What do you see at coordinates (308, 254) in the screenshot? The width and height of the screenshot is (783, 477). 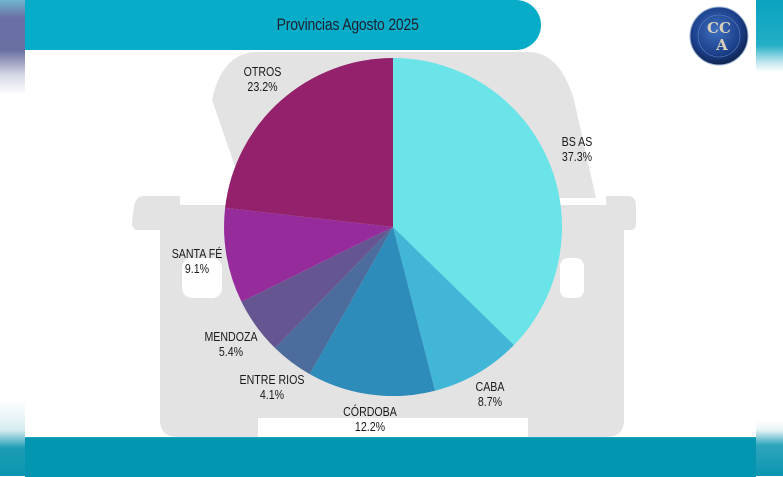 I see `slice-santa-fe` at bounding box center [308, 254].